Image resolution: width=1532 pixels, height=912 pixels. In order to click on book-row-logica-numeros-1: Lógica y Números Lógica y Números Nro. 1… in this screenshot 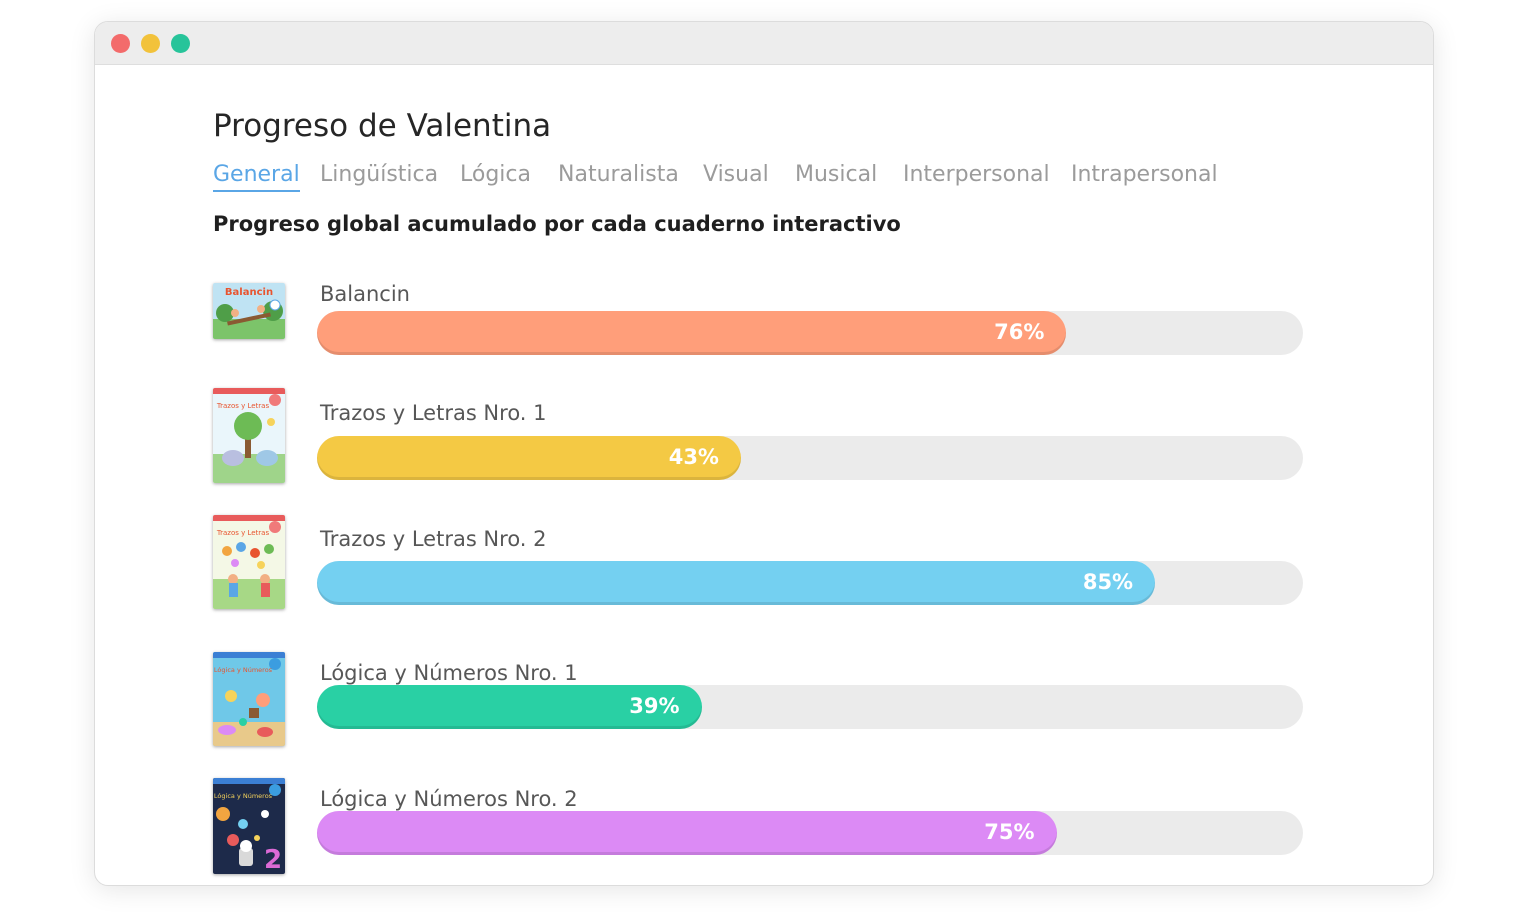, I will do `click(763, 700)`.